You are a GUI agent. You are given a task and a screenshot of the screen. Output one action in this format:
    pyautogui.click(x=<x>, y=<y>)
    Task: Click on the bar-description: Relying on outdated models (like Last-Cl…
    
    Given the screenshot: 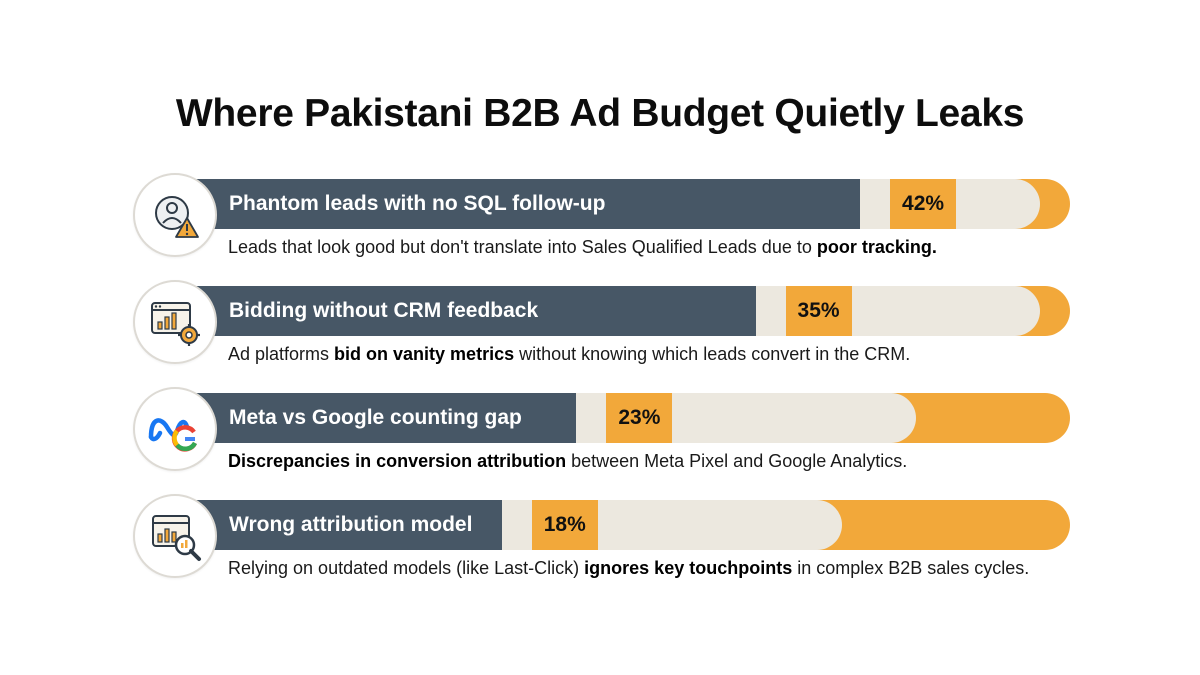 What is the action you would take?
    pyautogui.click(x=629, y=568)
    